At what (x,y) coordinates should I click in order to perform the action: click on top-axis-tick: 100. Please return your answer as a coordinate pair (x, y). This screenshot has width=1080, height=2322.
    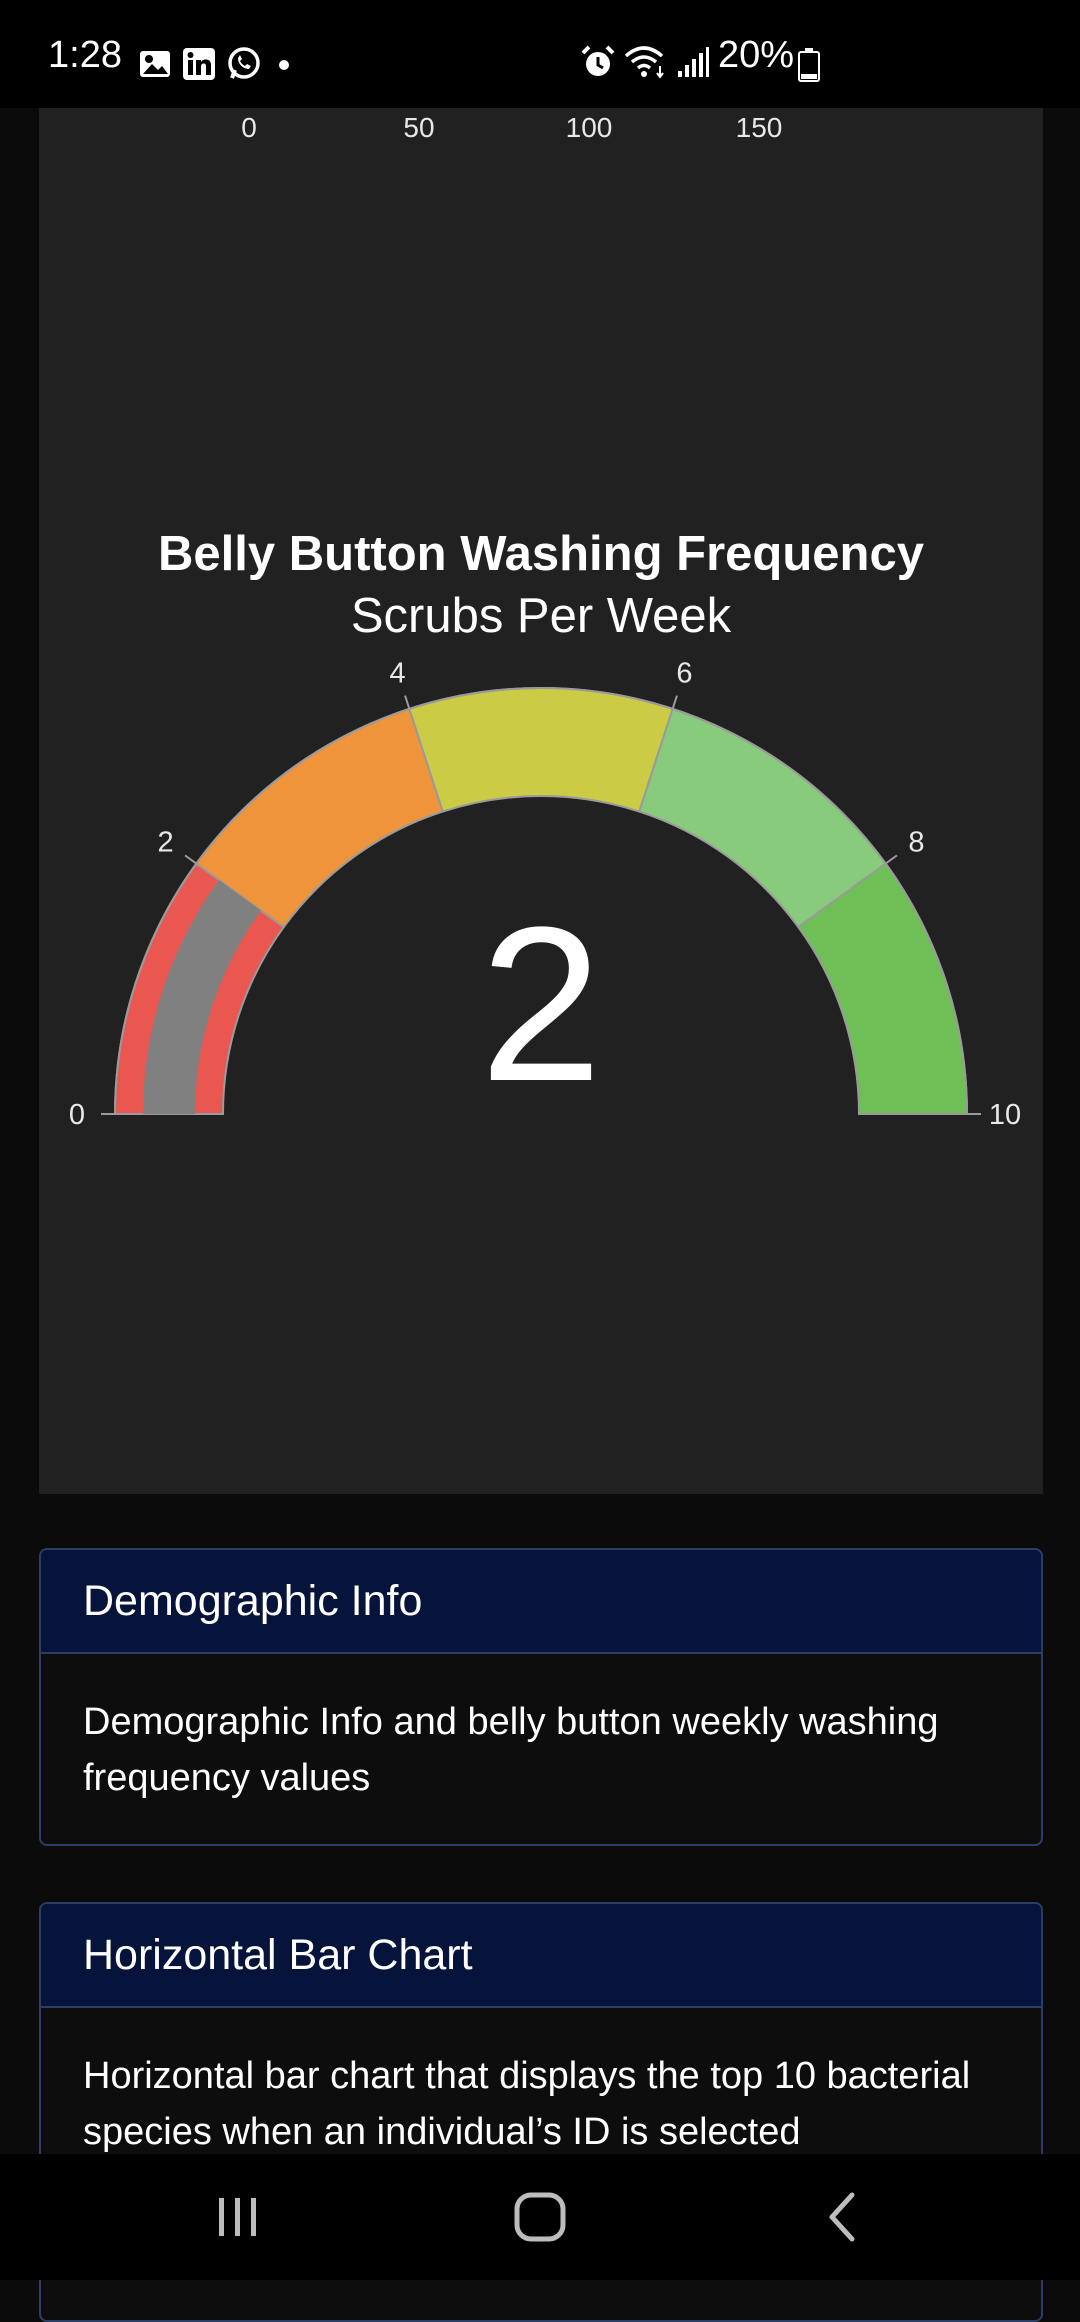
    Looking at the image, I should click on (589, 127).